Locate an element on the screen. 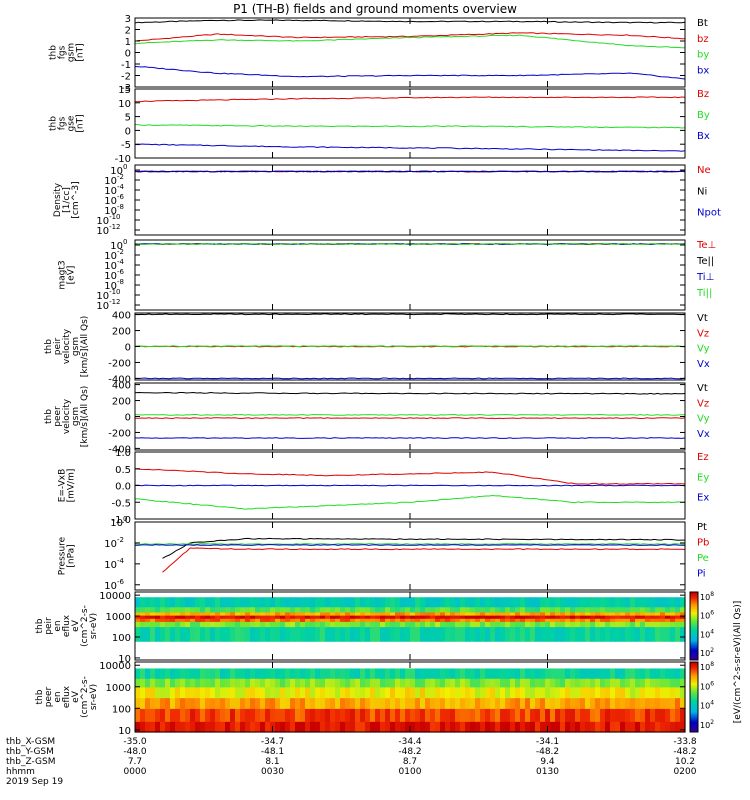 Image resolution: width=750 pixels, height=800 pixels. colorbar-tick-label: 10⁶ is located at coordinates (707, 615).